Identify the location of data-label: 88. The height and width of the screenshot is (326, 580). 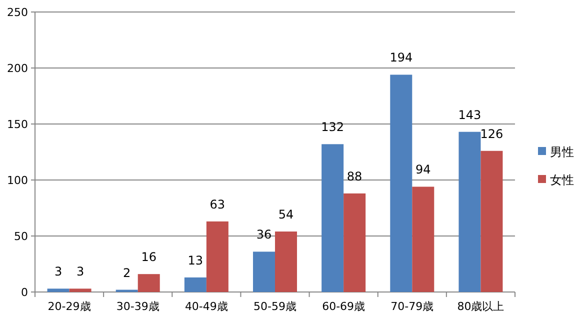
(354, 176).